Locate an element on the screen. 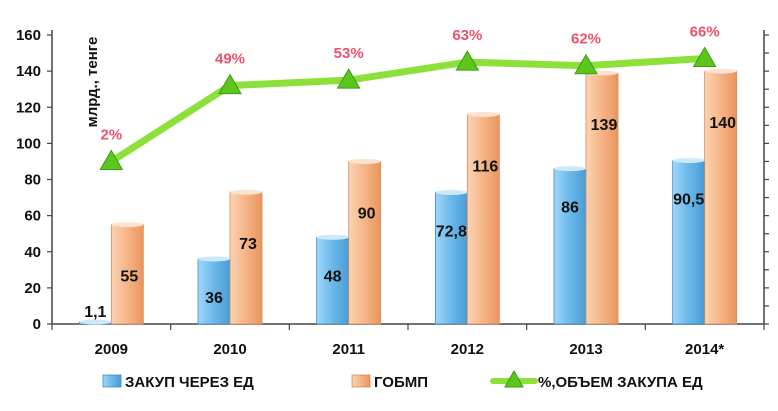 The image size is (778, 411). x-tick-label: 2013 is located at coordinates (585, 349).